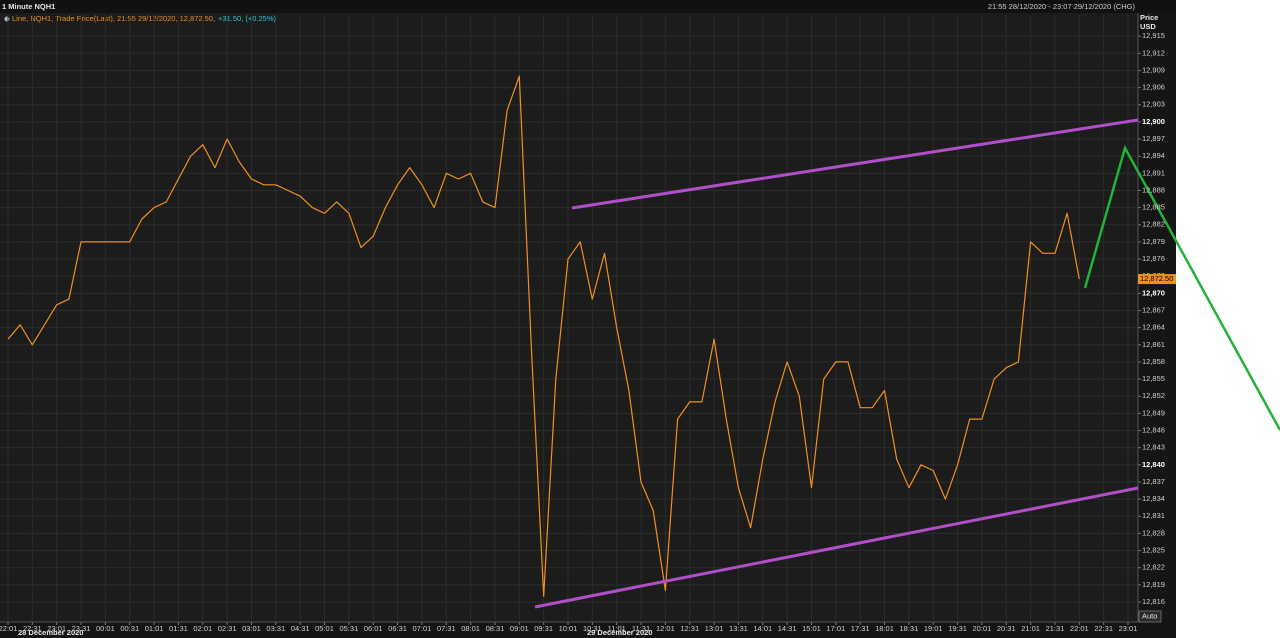 The height and width of the screenshot is (638, 1280). What do you see at coordinates (495, 628) in the screenshot?
I see `x-tick-label: 08:31` at bounding box center [495, 628].